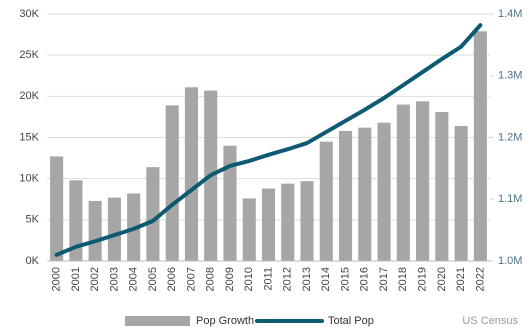 This screenshot has height=329, width=528. What do you see at coordinates (157, 321) in the screenshot?
I see `legend-swatch` at bounding box center [157, 321].